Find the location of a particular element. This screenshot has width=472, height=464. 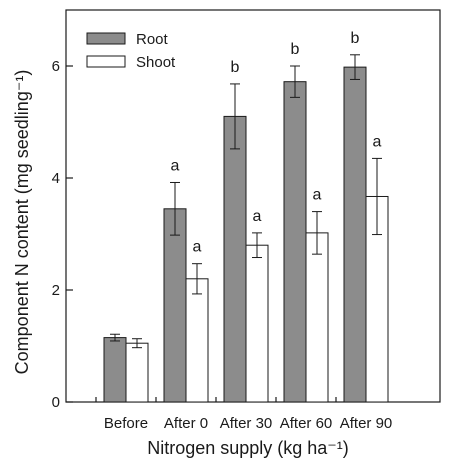

x-tick-label: After 30 is located at coordinates (246, 423).